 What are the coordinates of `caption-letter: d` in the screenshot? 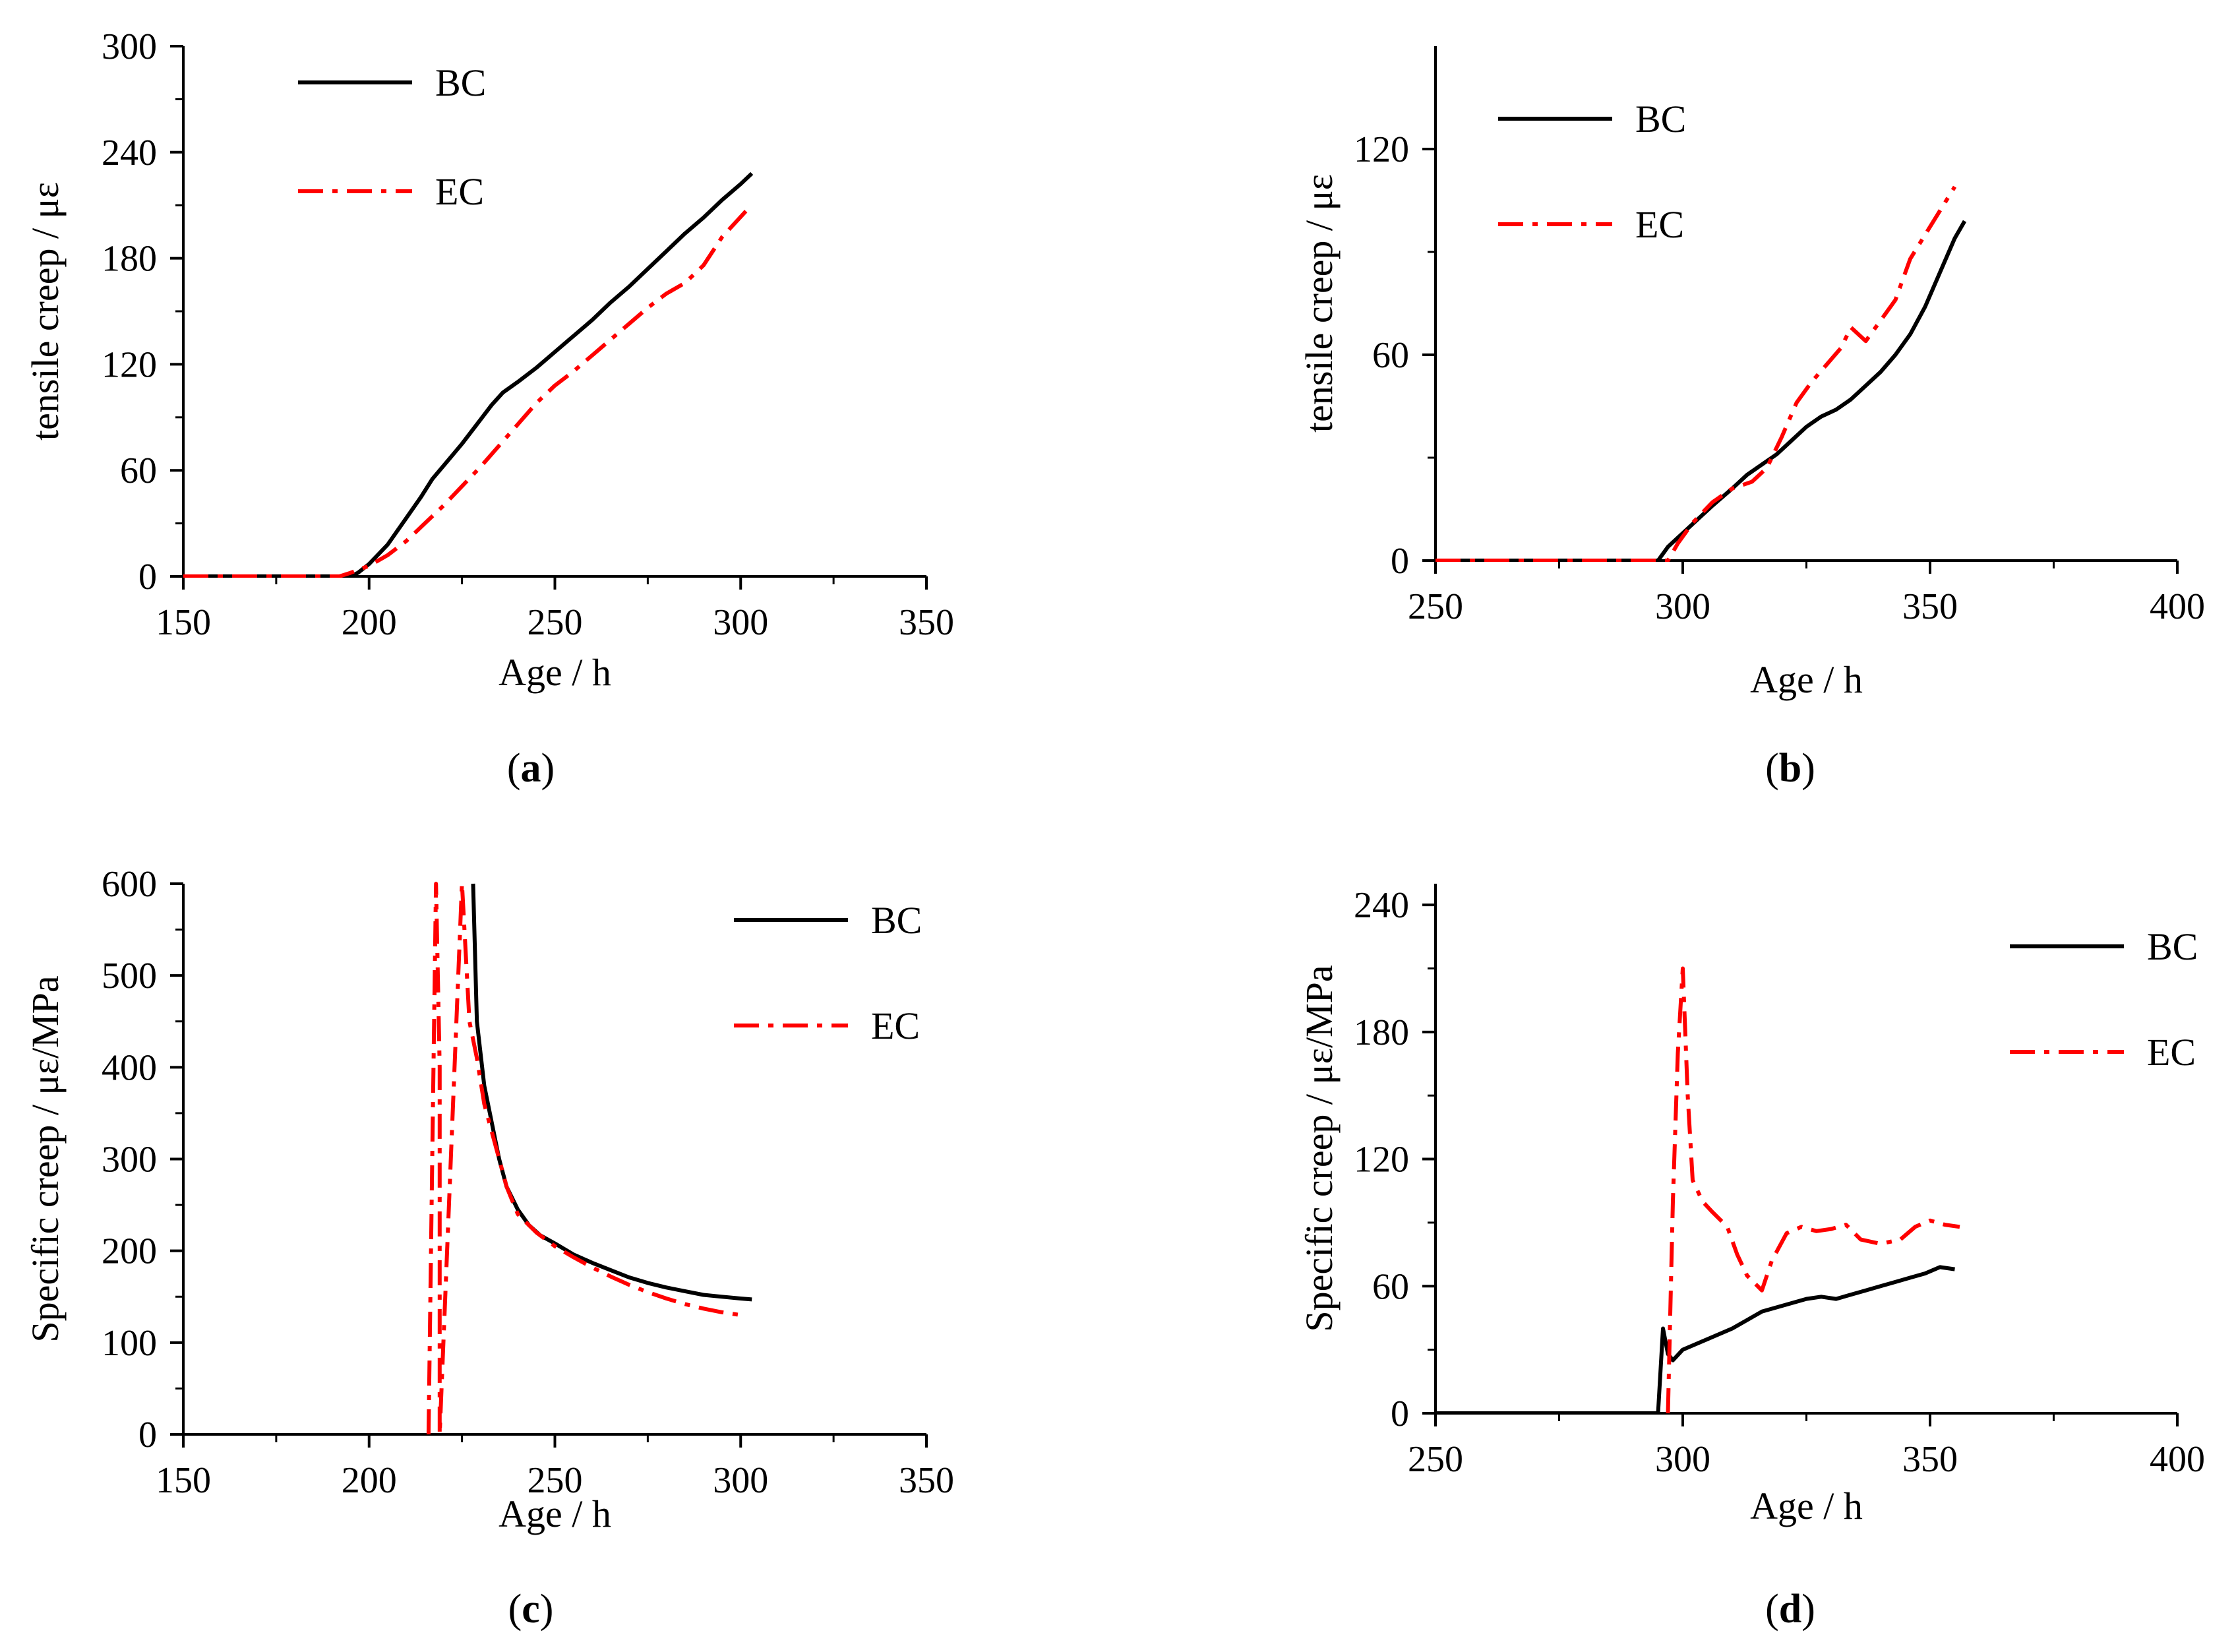 It's located at (1790, 1609).